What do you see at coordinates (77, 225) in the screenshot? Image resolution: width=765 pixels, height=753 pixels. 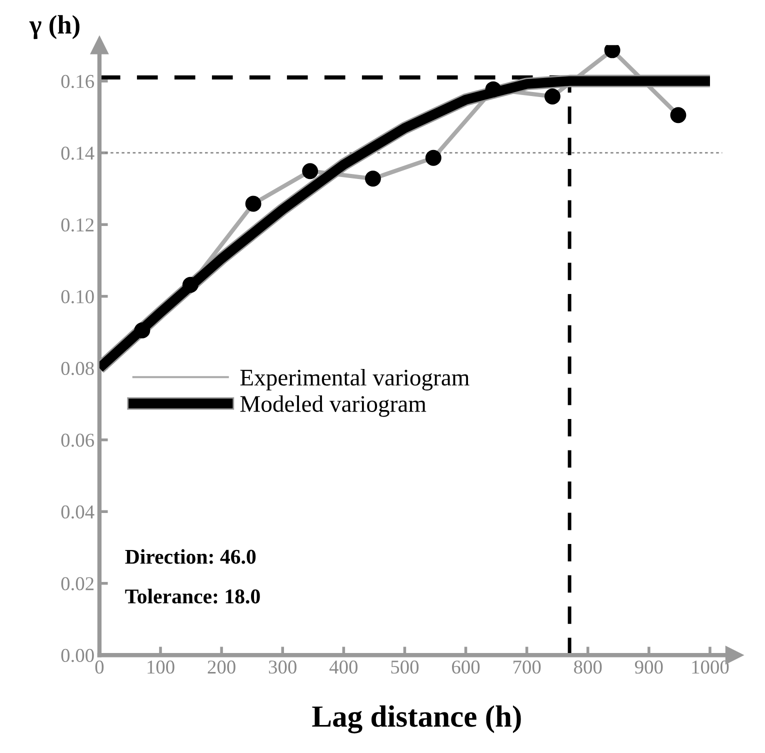 I see `y-tick-label: 0.12` at bounding box center [77, 225].